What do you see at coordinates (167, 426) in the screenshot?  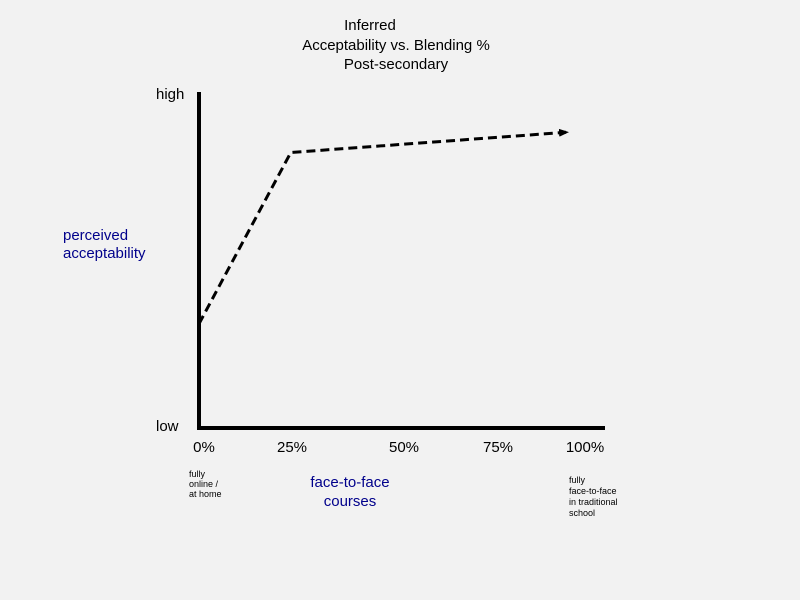 I see `y-tick-low: low` at bounding box center [167, 426].